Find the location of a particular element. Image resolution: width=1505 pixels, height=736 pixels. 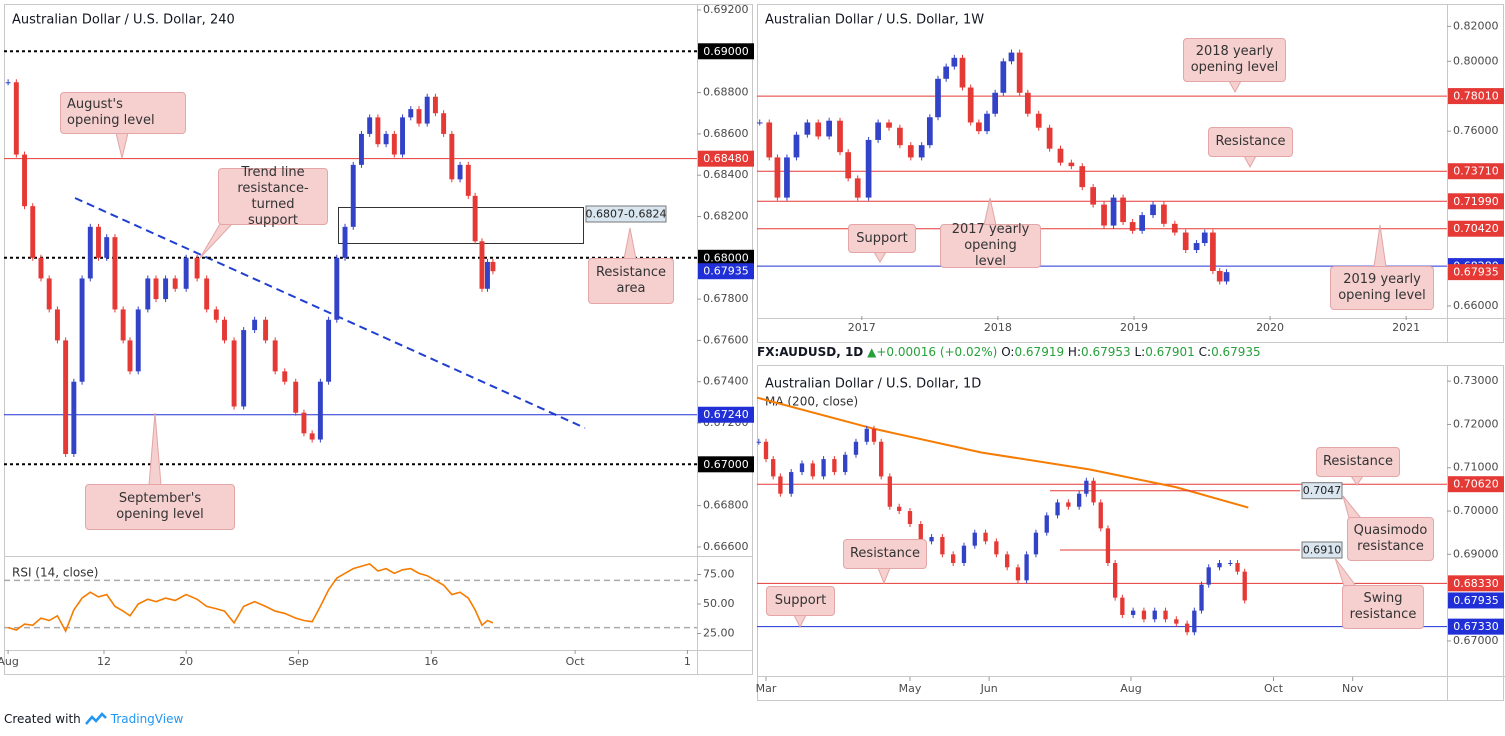

callout: Resistance area is located at coordinates (631, 281).